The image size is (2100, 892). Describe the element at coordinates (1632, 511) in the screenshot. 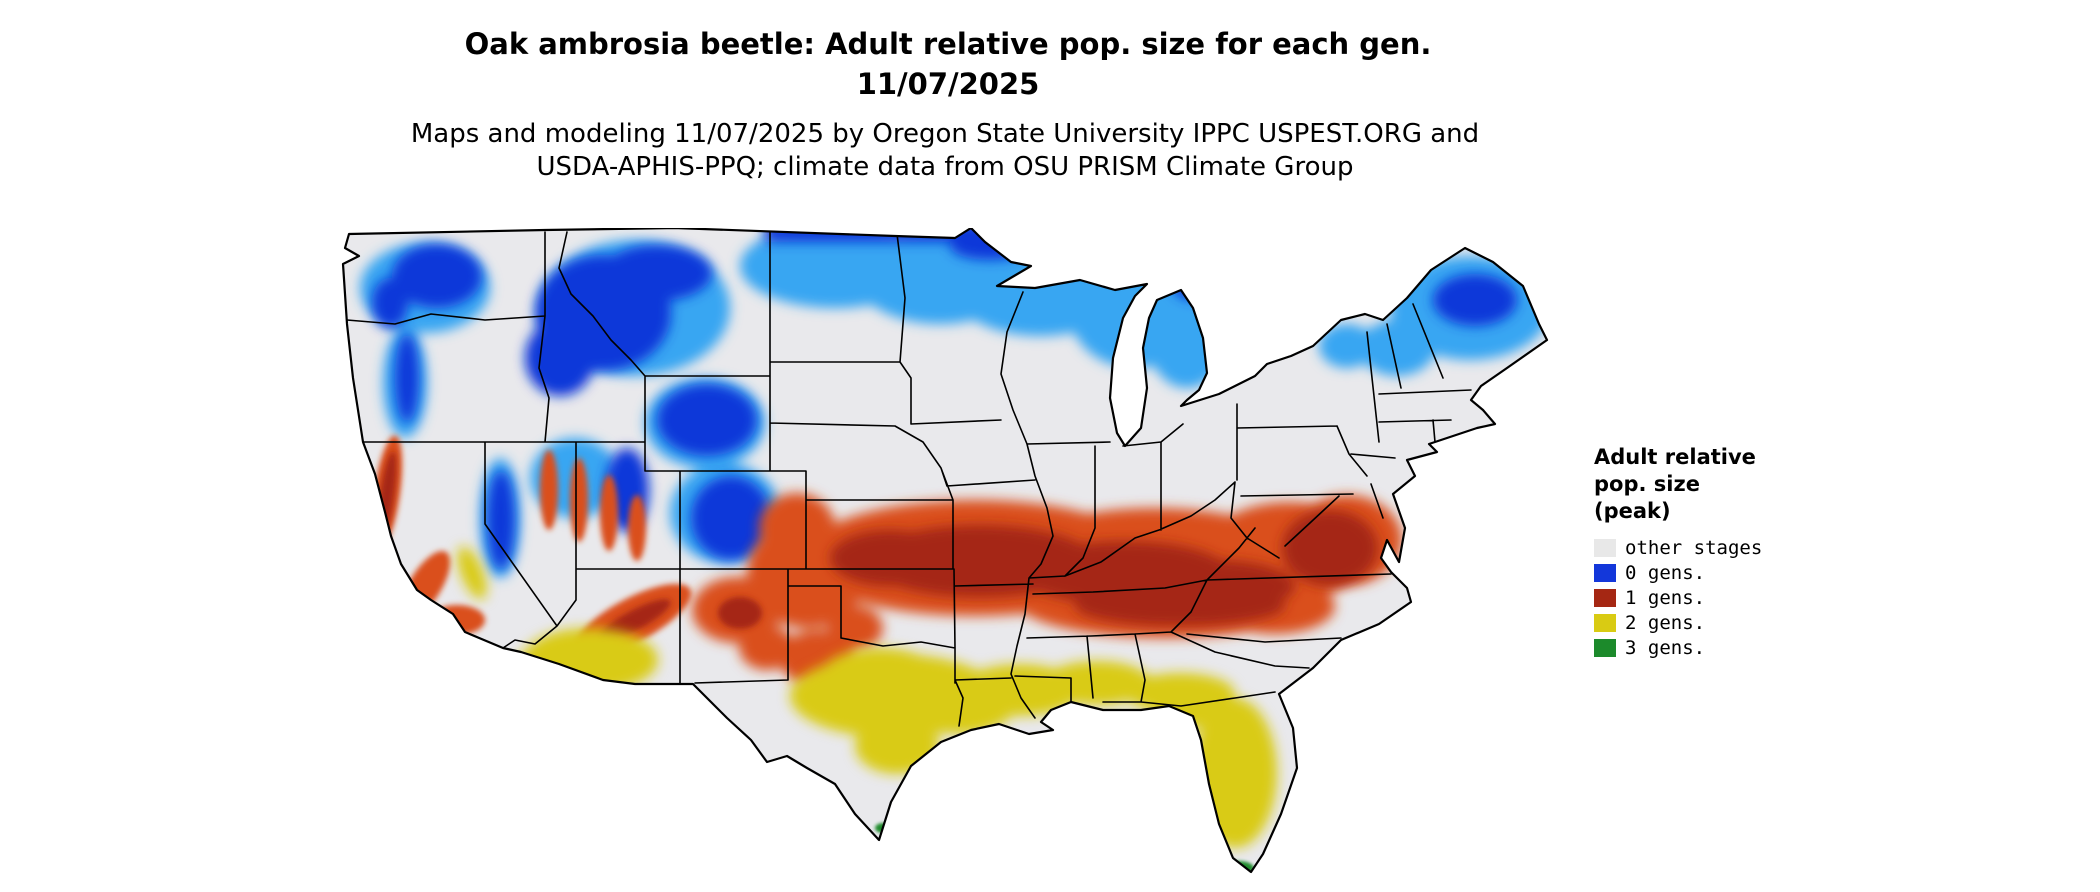

I see `legend-title-line3: (peak)` at that location.